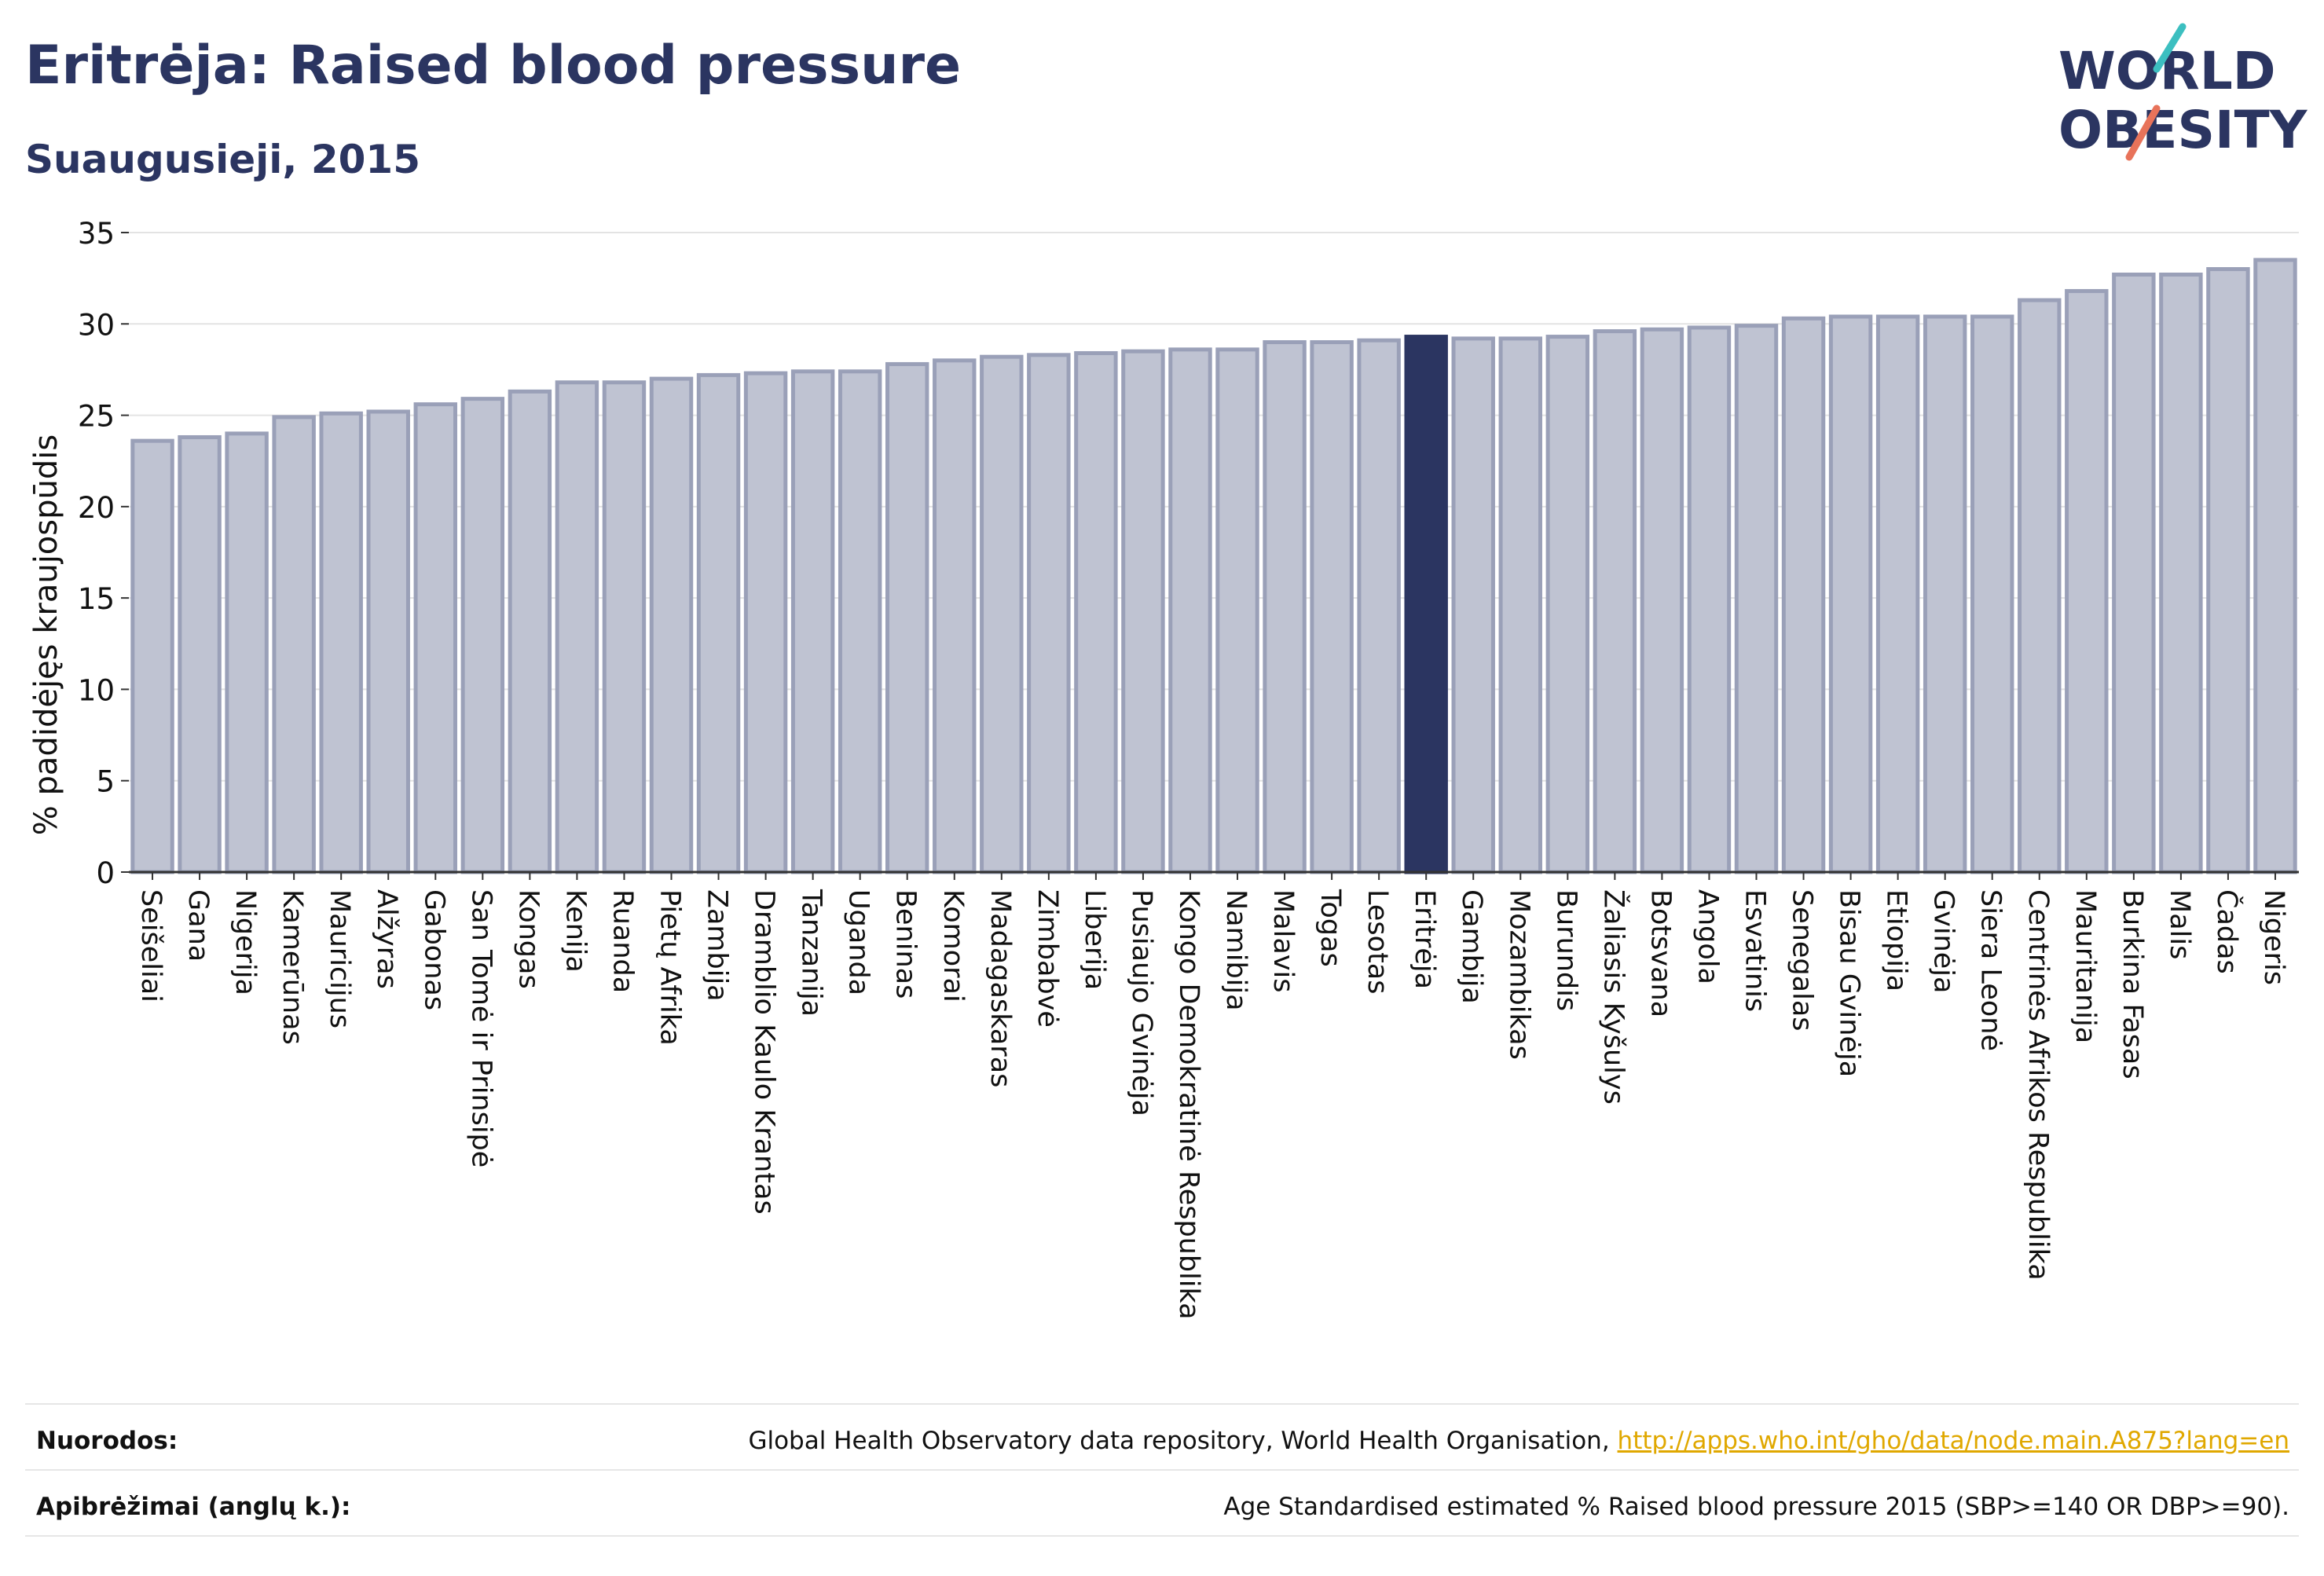 The width and height of the screenshot is (2324, 1576). Describe the element at coordinates (2132, 984) in the screenshot. I see `x-tick-label: Burkina Fasas` at that location.